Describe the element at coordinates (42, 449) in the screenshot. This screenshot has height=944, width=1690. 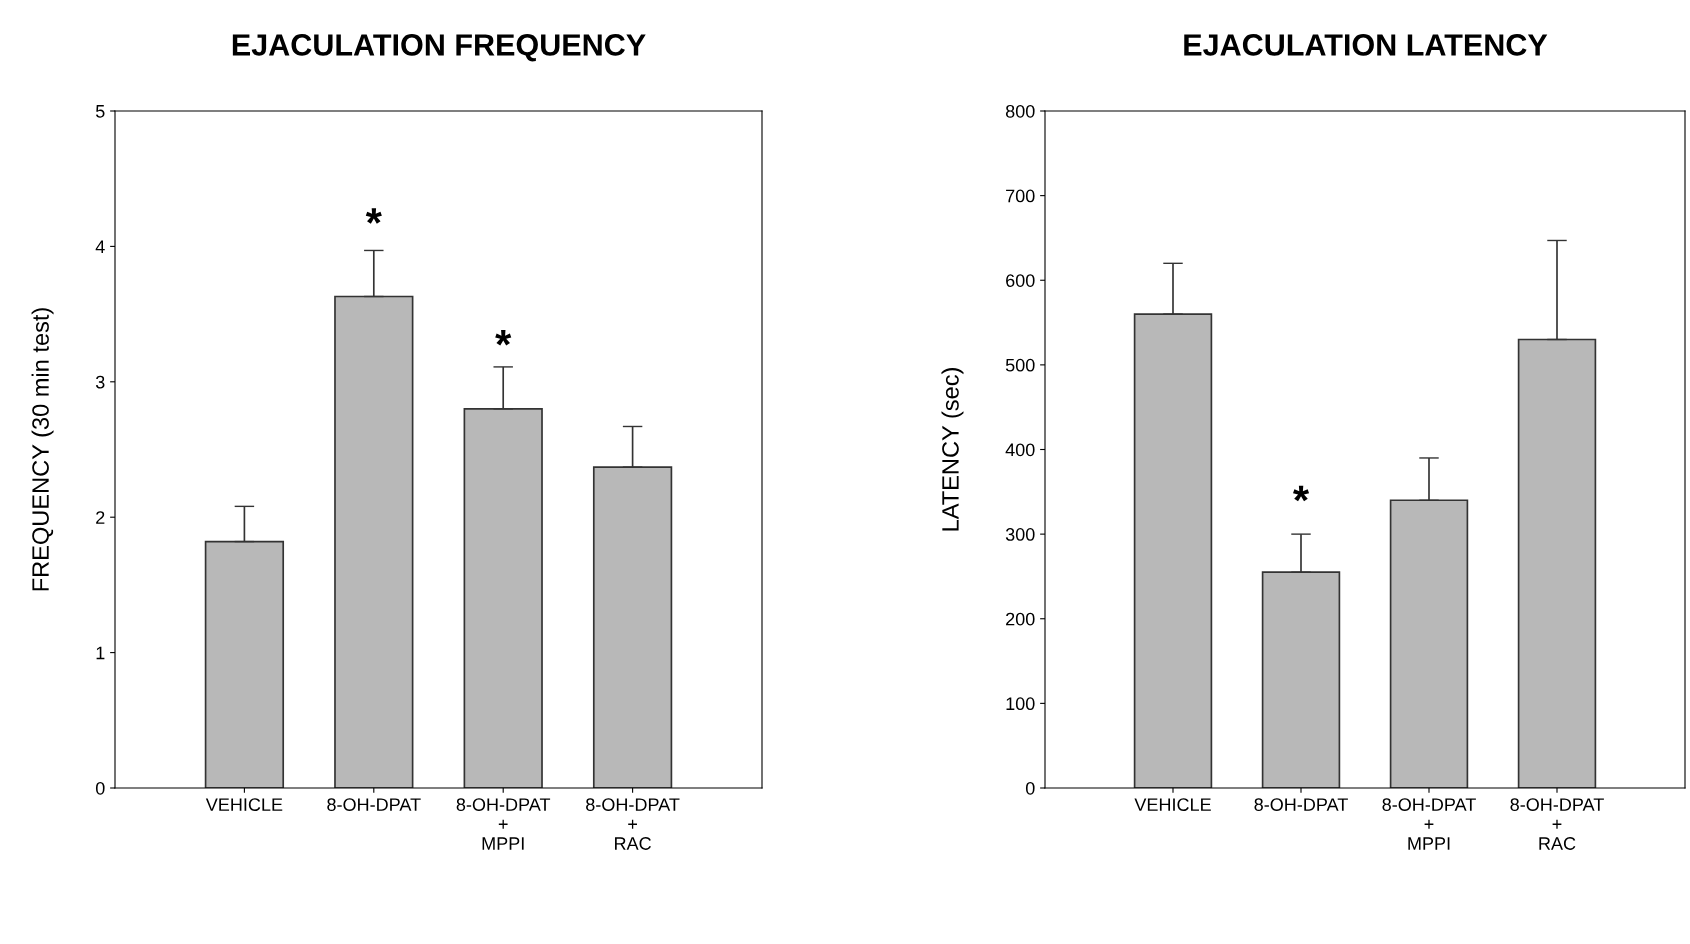
I see `y-axis-title: FREQUENCY (30 min test)` at that location.